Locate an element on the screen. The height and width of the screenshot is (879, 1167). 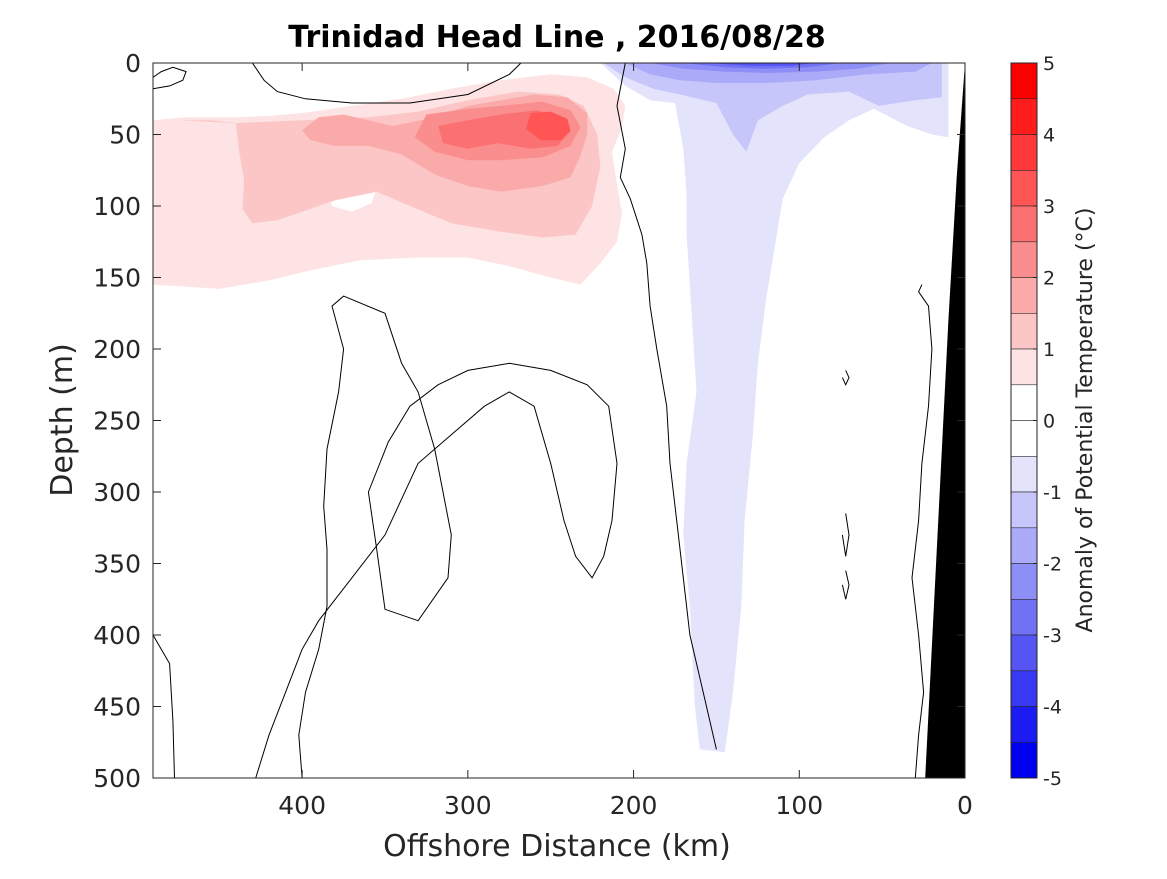
x-tick-label: 200 is located at coordinates (634, 805).